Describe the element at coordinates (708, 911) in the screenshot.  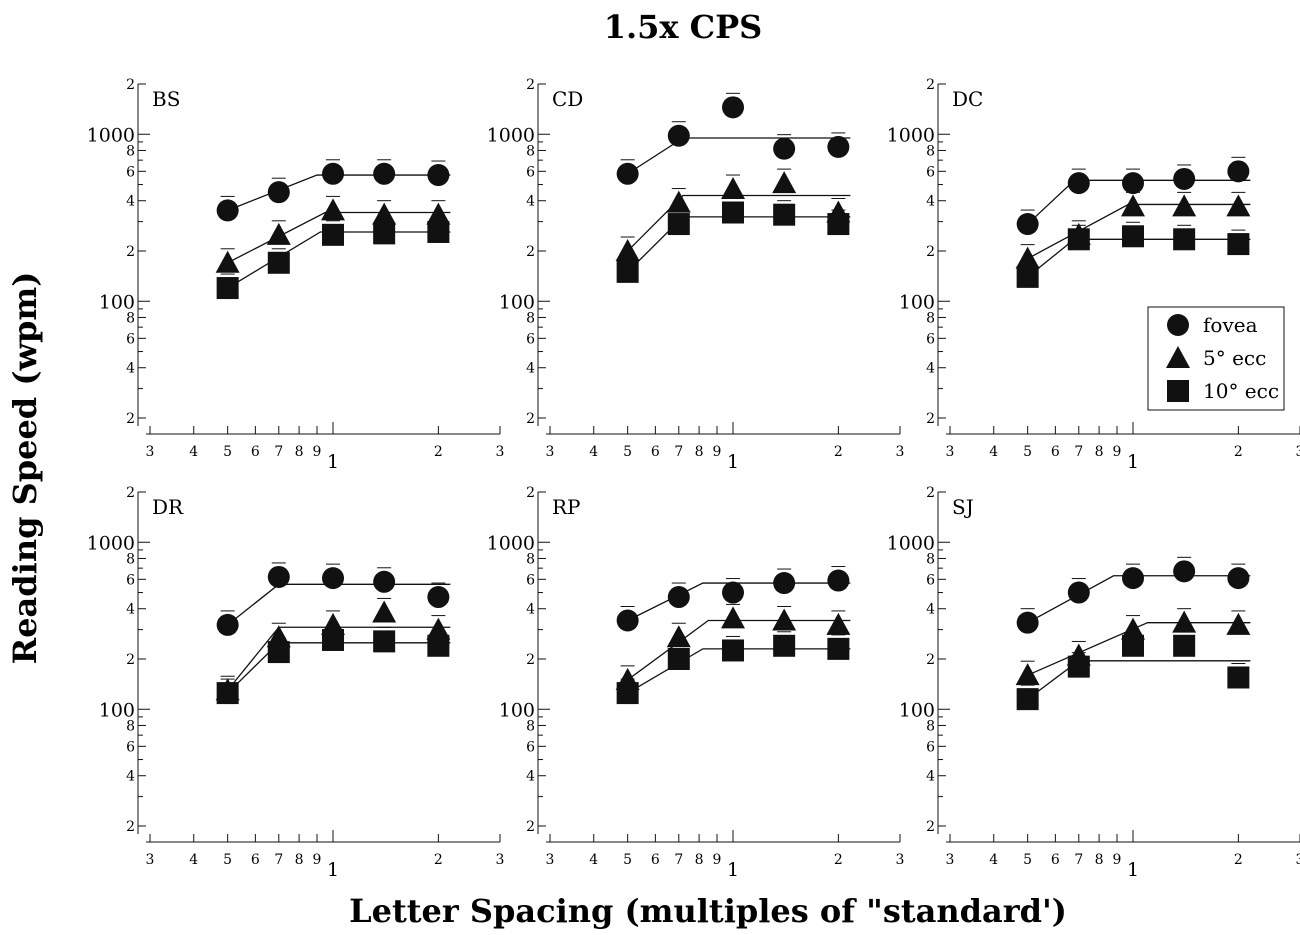
I see `x-axis-title: Letter Spacing (multiples of "standard')` at that location.